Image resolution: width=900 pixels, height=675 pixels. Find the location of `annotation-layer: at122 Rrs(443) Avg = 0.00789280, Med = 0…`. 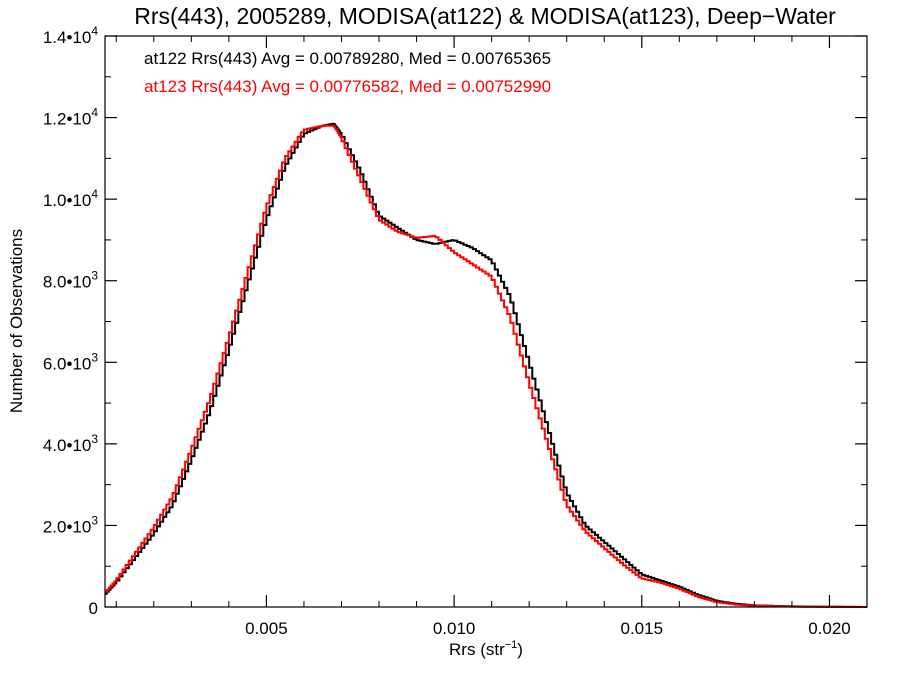

annotation-layer: at122 Rrs(443) Avg = 0.00789280, Med = 0… is located at coordinates (347, 72).